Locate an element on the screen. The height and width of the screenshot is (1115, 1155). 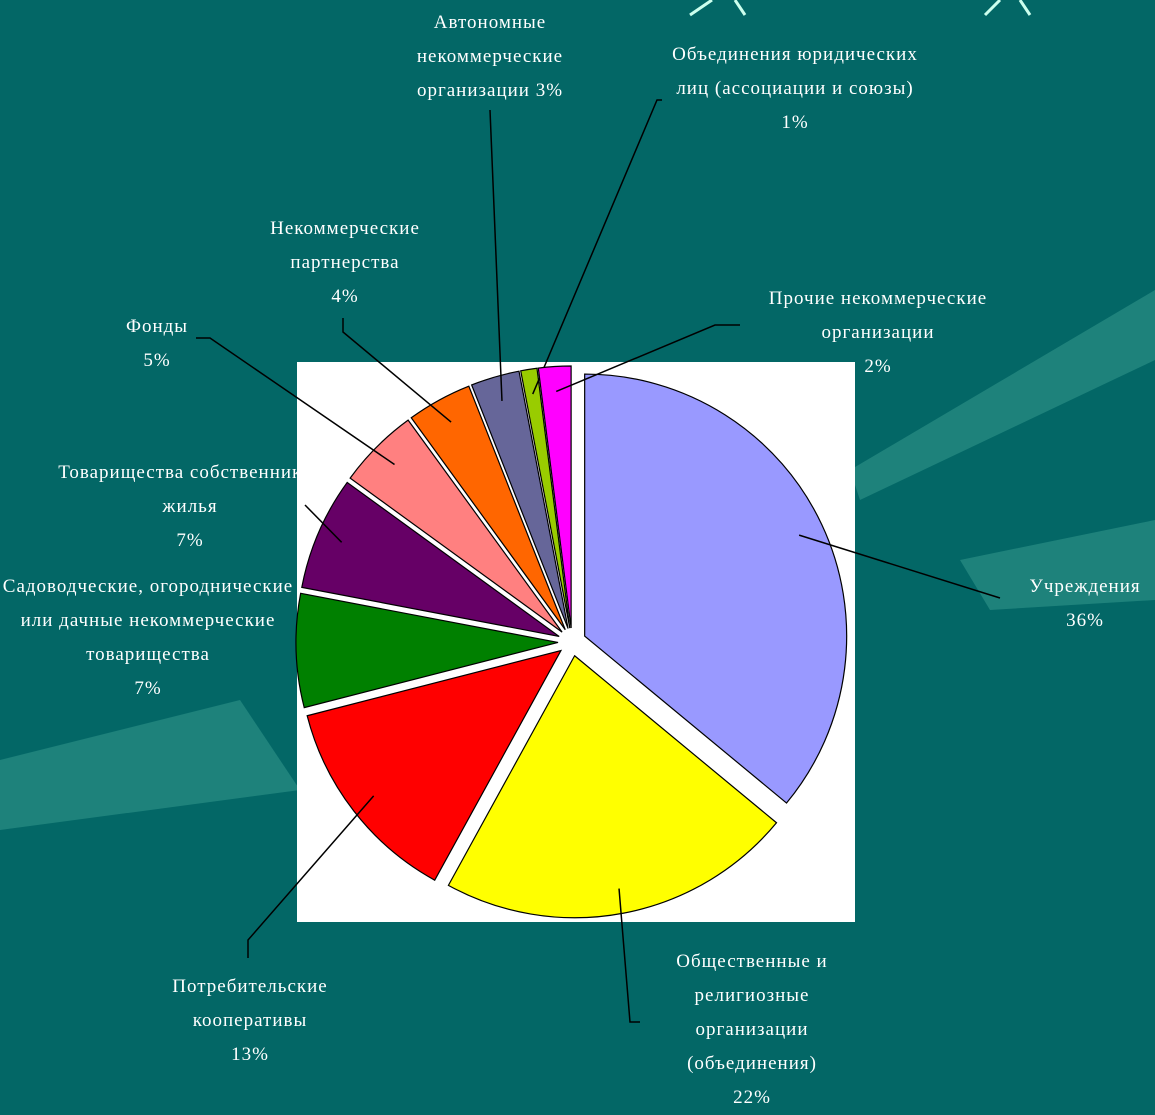
slice-label: Некоммерческие партнерства 4% is located at coordinates (345, 263).